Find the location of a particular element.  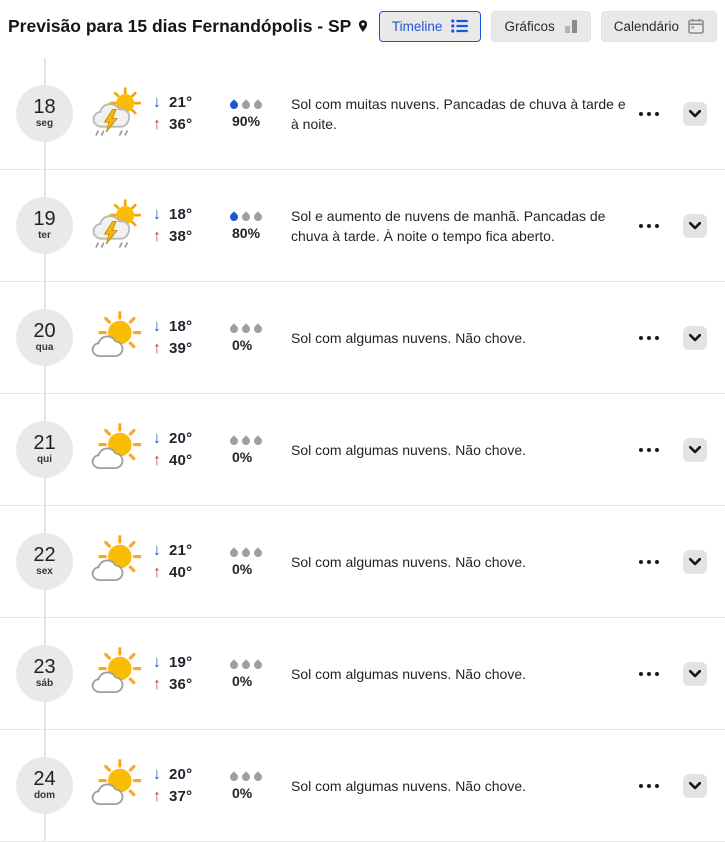

rain-probability: 80% is located at coordinates (252, 225).